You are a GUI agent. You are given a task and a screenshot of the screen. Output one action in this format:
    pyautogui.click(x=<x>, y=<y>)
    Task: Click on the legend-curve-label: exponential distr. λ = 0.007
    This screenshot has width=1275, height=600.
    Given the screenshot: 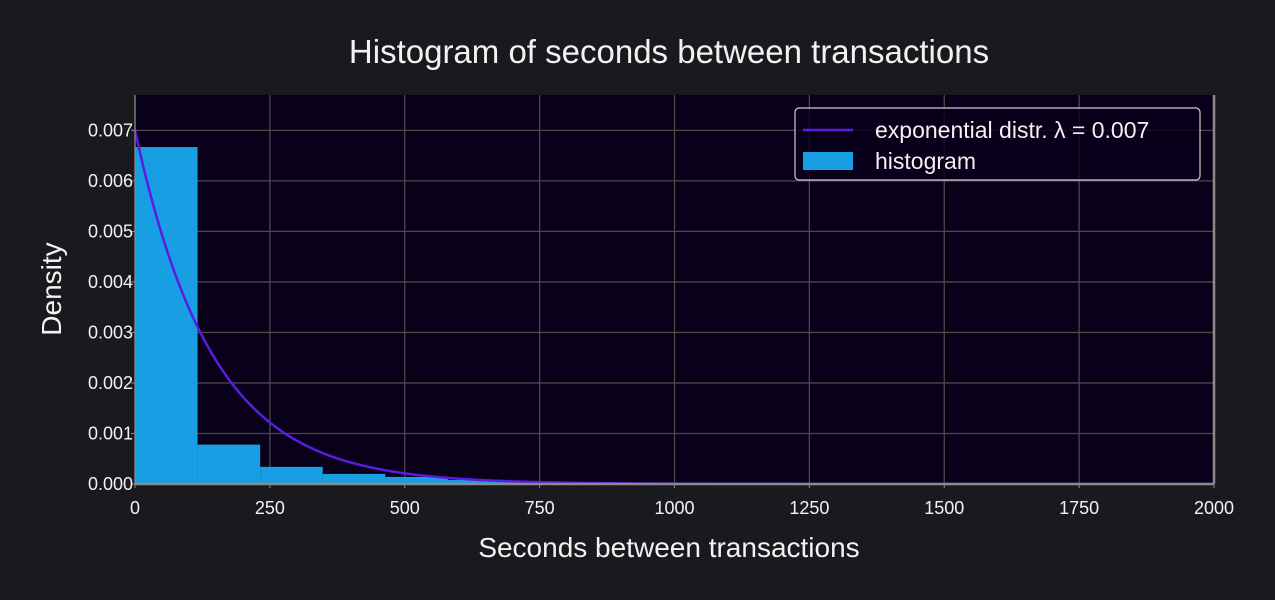 What is the action you would take?
    pyautogui.click(x=1012, y=130)
    